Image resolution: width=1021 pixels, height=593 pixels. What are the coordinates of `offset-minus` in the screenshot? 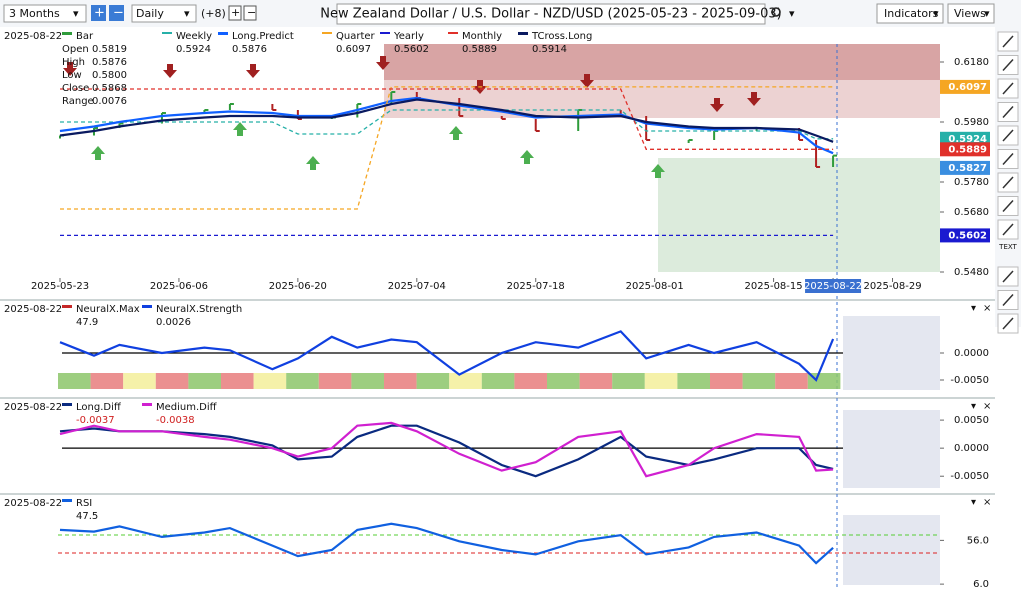 It's located at (250, 13).